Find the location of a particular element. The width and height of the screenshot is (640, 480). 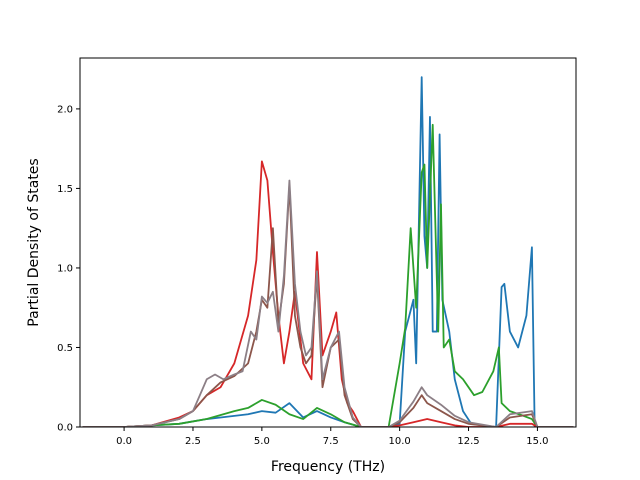

y-tick-label: 1.0 is located at coordinates (65, 268).